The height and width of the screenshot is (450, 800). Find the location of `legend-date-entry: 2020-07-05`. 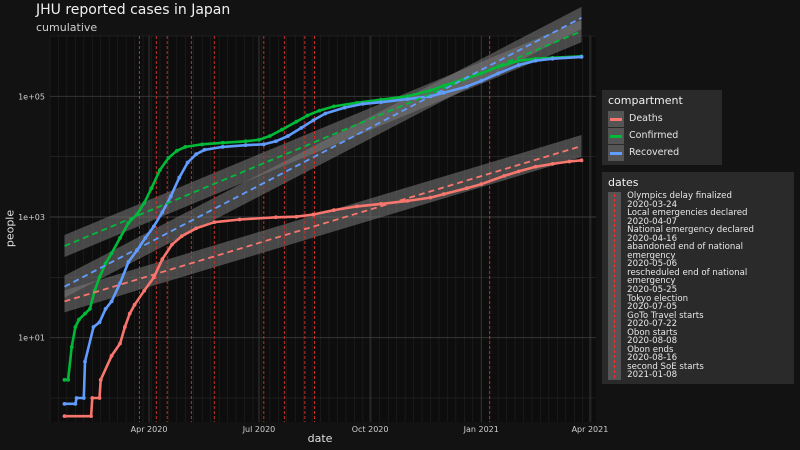

legend-date-entry: 2020-07-05 is located at coordinates (652, 307).